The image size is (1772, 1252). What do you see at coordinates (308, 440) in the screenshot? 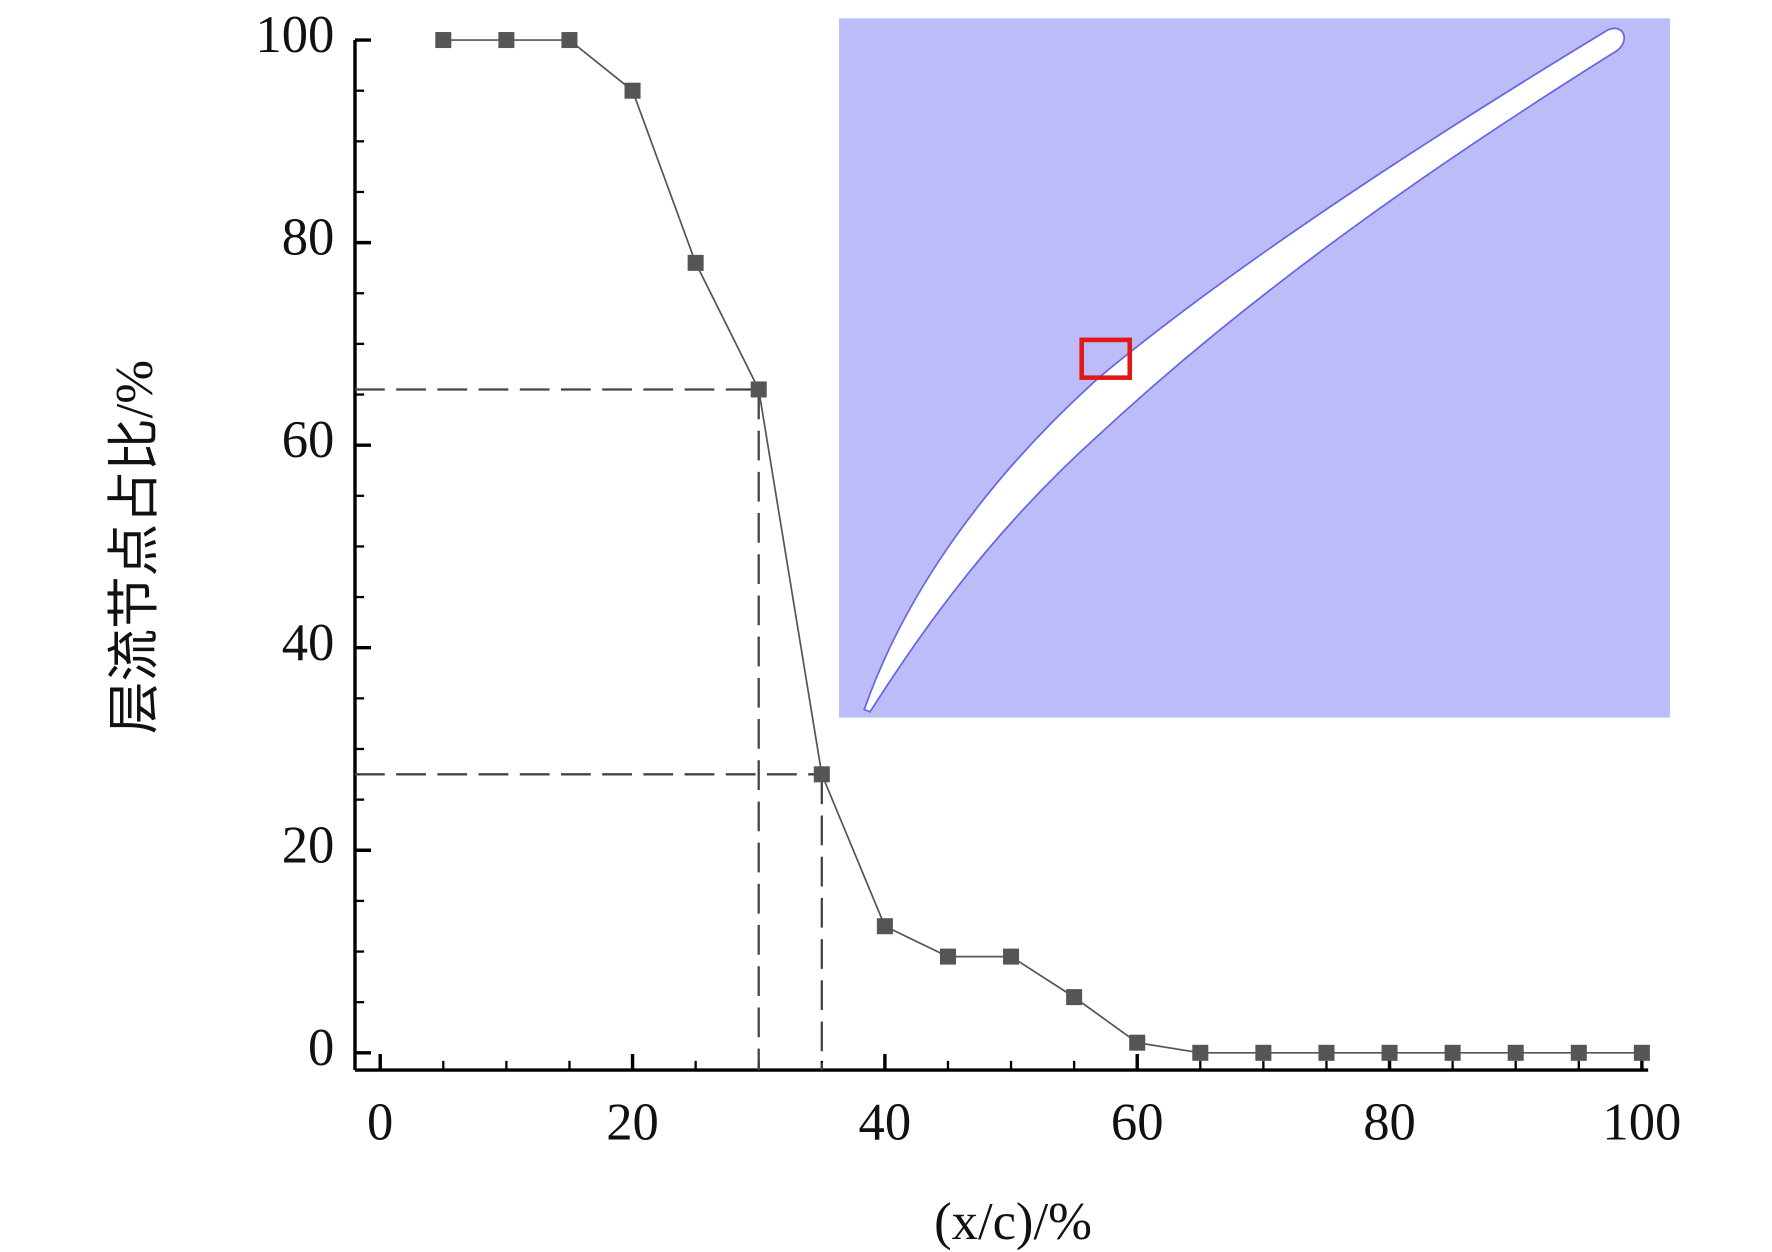
I see `y-tick-label: 60` at bounding box center [308, 440].